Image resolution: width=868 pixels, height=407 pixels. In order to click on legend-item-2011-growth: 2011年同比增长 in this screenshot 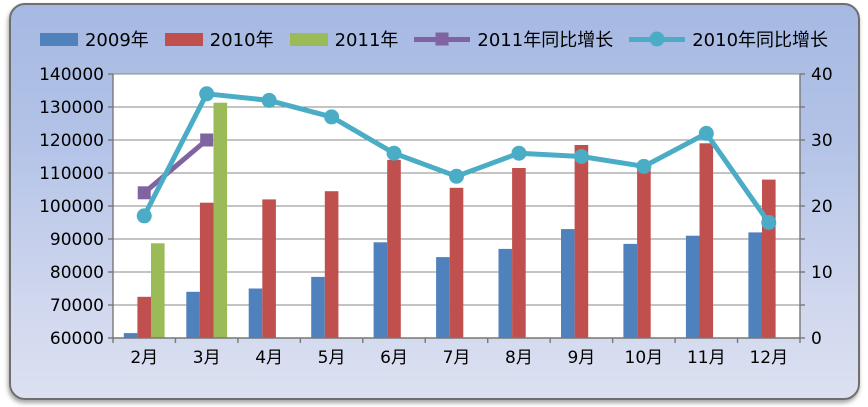, I will do `click(513, 39)`.